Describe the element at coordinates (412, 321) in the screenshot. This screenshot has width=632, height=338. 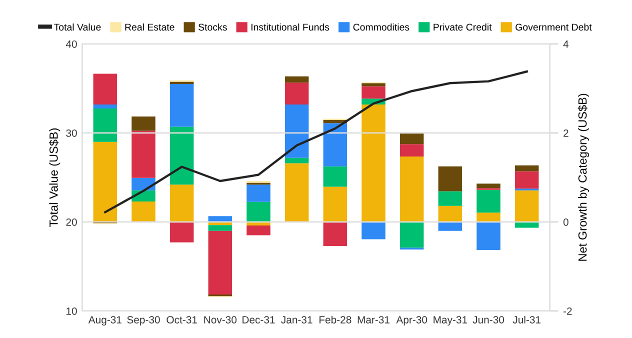
I see `x-tick-label: Apr-30` at that location.